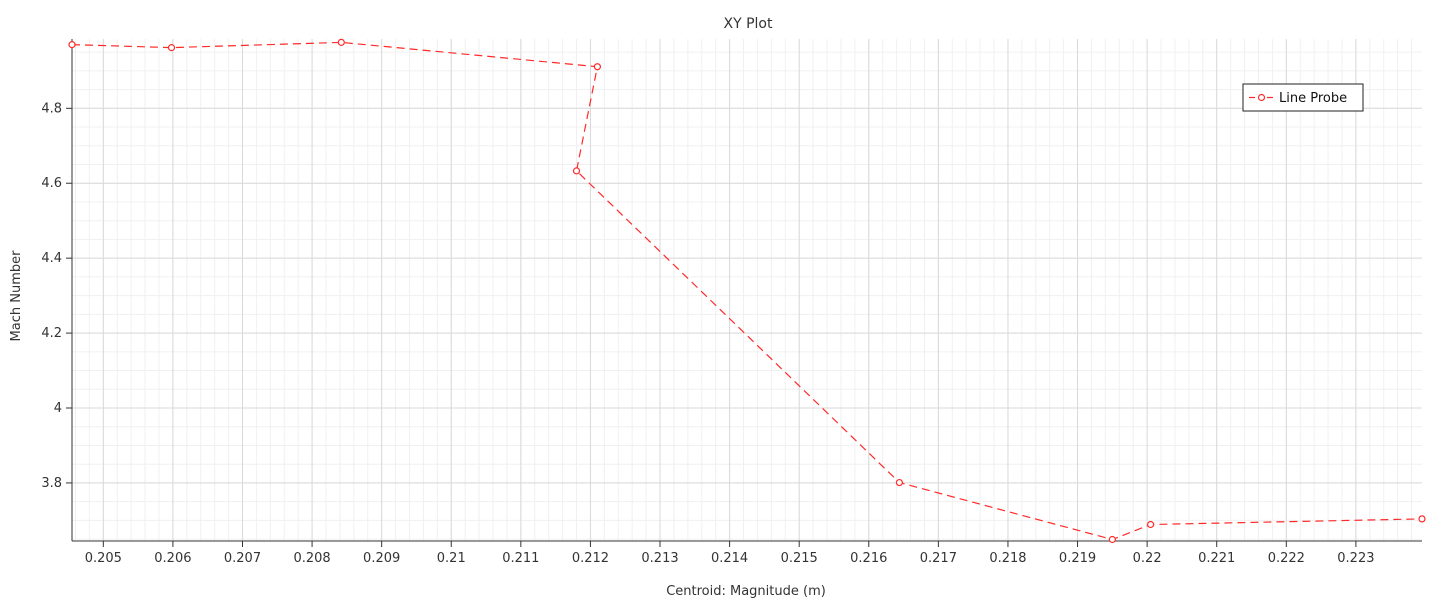 The height and width of the screenshot is (607, 1454). What do you see at coordinates (520, 558) in the screenshot?
I see `x-tick-label: 0.211` at bounding box center [520, 558].